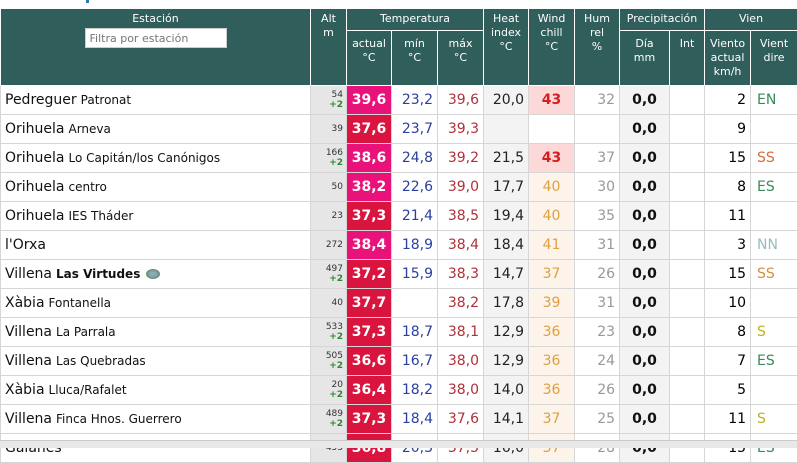 This screenshot has height=463, width=797. I want to click on station-name: La Parrala, so click(86, 332).